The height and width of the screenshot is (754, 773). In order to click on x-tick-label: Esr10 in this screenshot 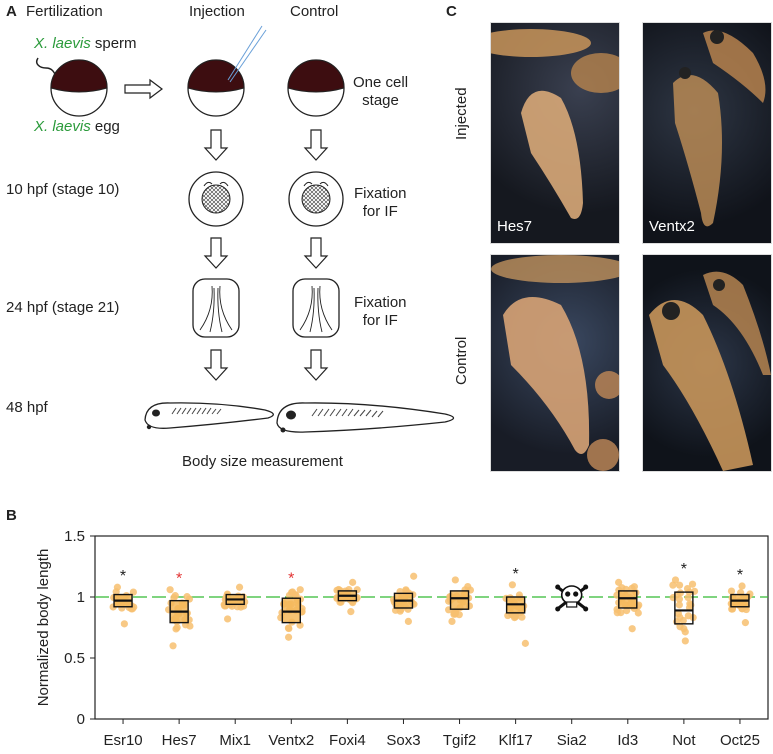, I will do `click(122, 740)`.